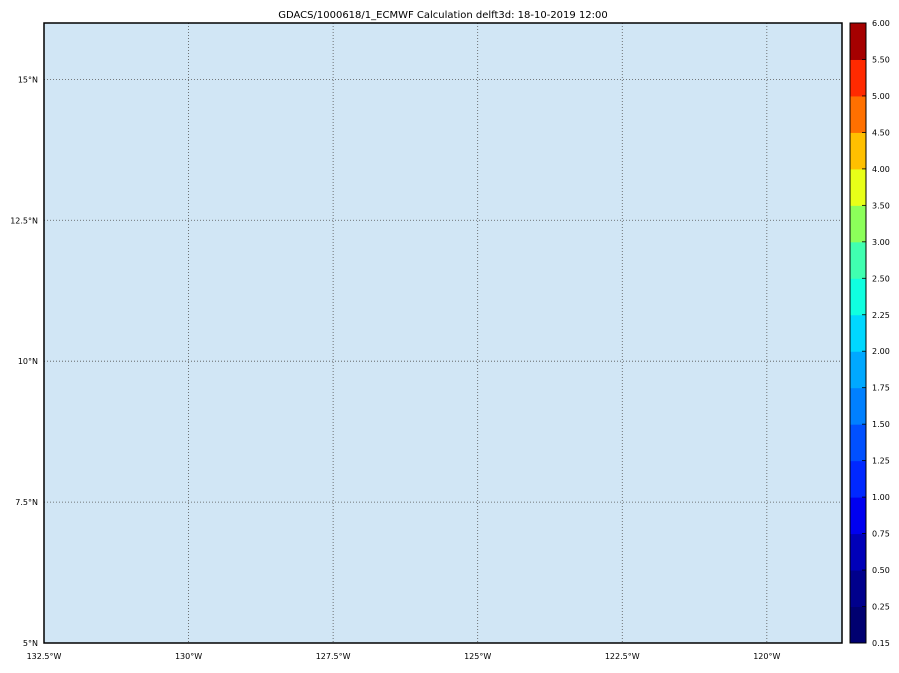  What do you see at coordinates (28, 361) in the screenshot?
I see `latitude-label: 10°N` at bounding box center [28, 361].